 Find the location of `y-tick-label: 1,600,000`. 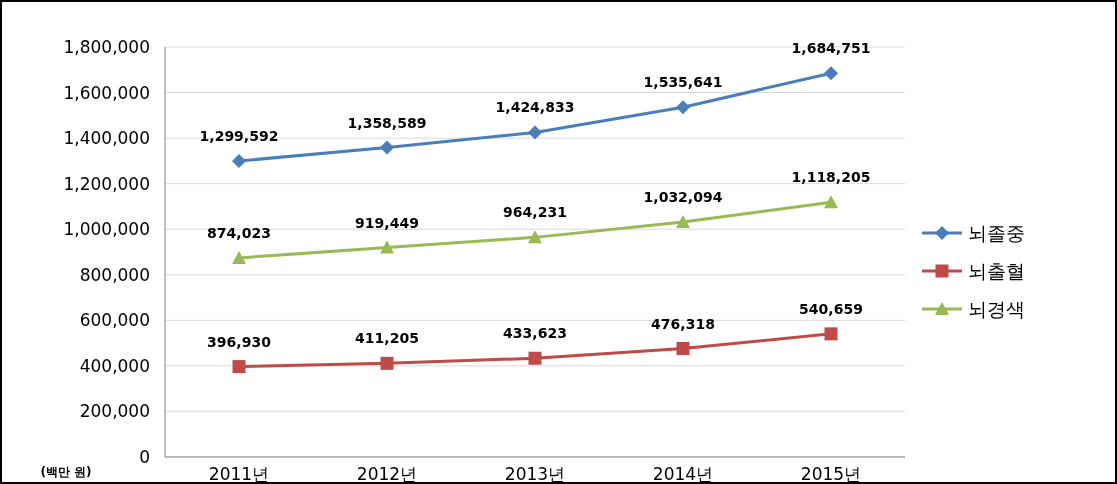

y-tick-label: 1,600,000 is located at coordinates (106, 92).